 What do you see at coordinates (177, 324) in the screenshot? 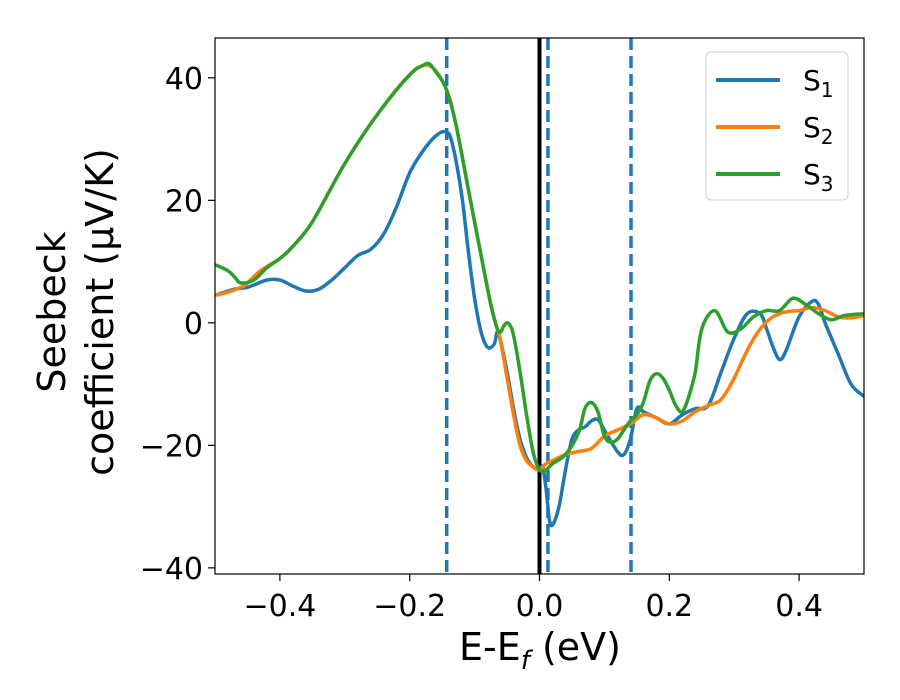
I see `y-axis: −40 −20 0 20 40` at bounding box center [177, 324].